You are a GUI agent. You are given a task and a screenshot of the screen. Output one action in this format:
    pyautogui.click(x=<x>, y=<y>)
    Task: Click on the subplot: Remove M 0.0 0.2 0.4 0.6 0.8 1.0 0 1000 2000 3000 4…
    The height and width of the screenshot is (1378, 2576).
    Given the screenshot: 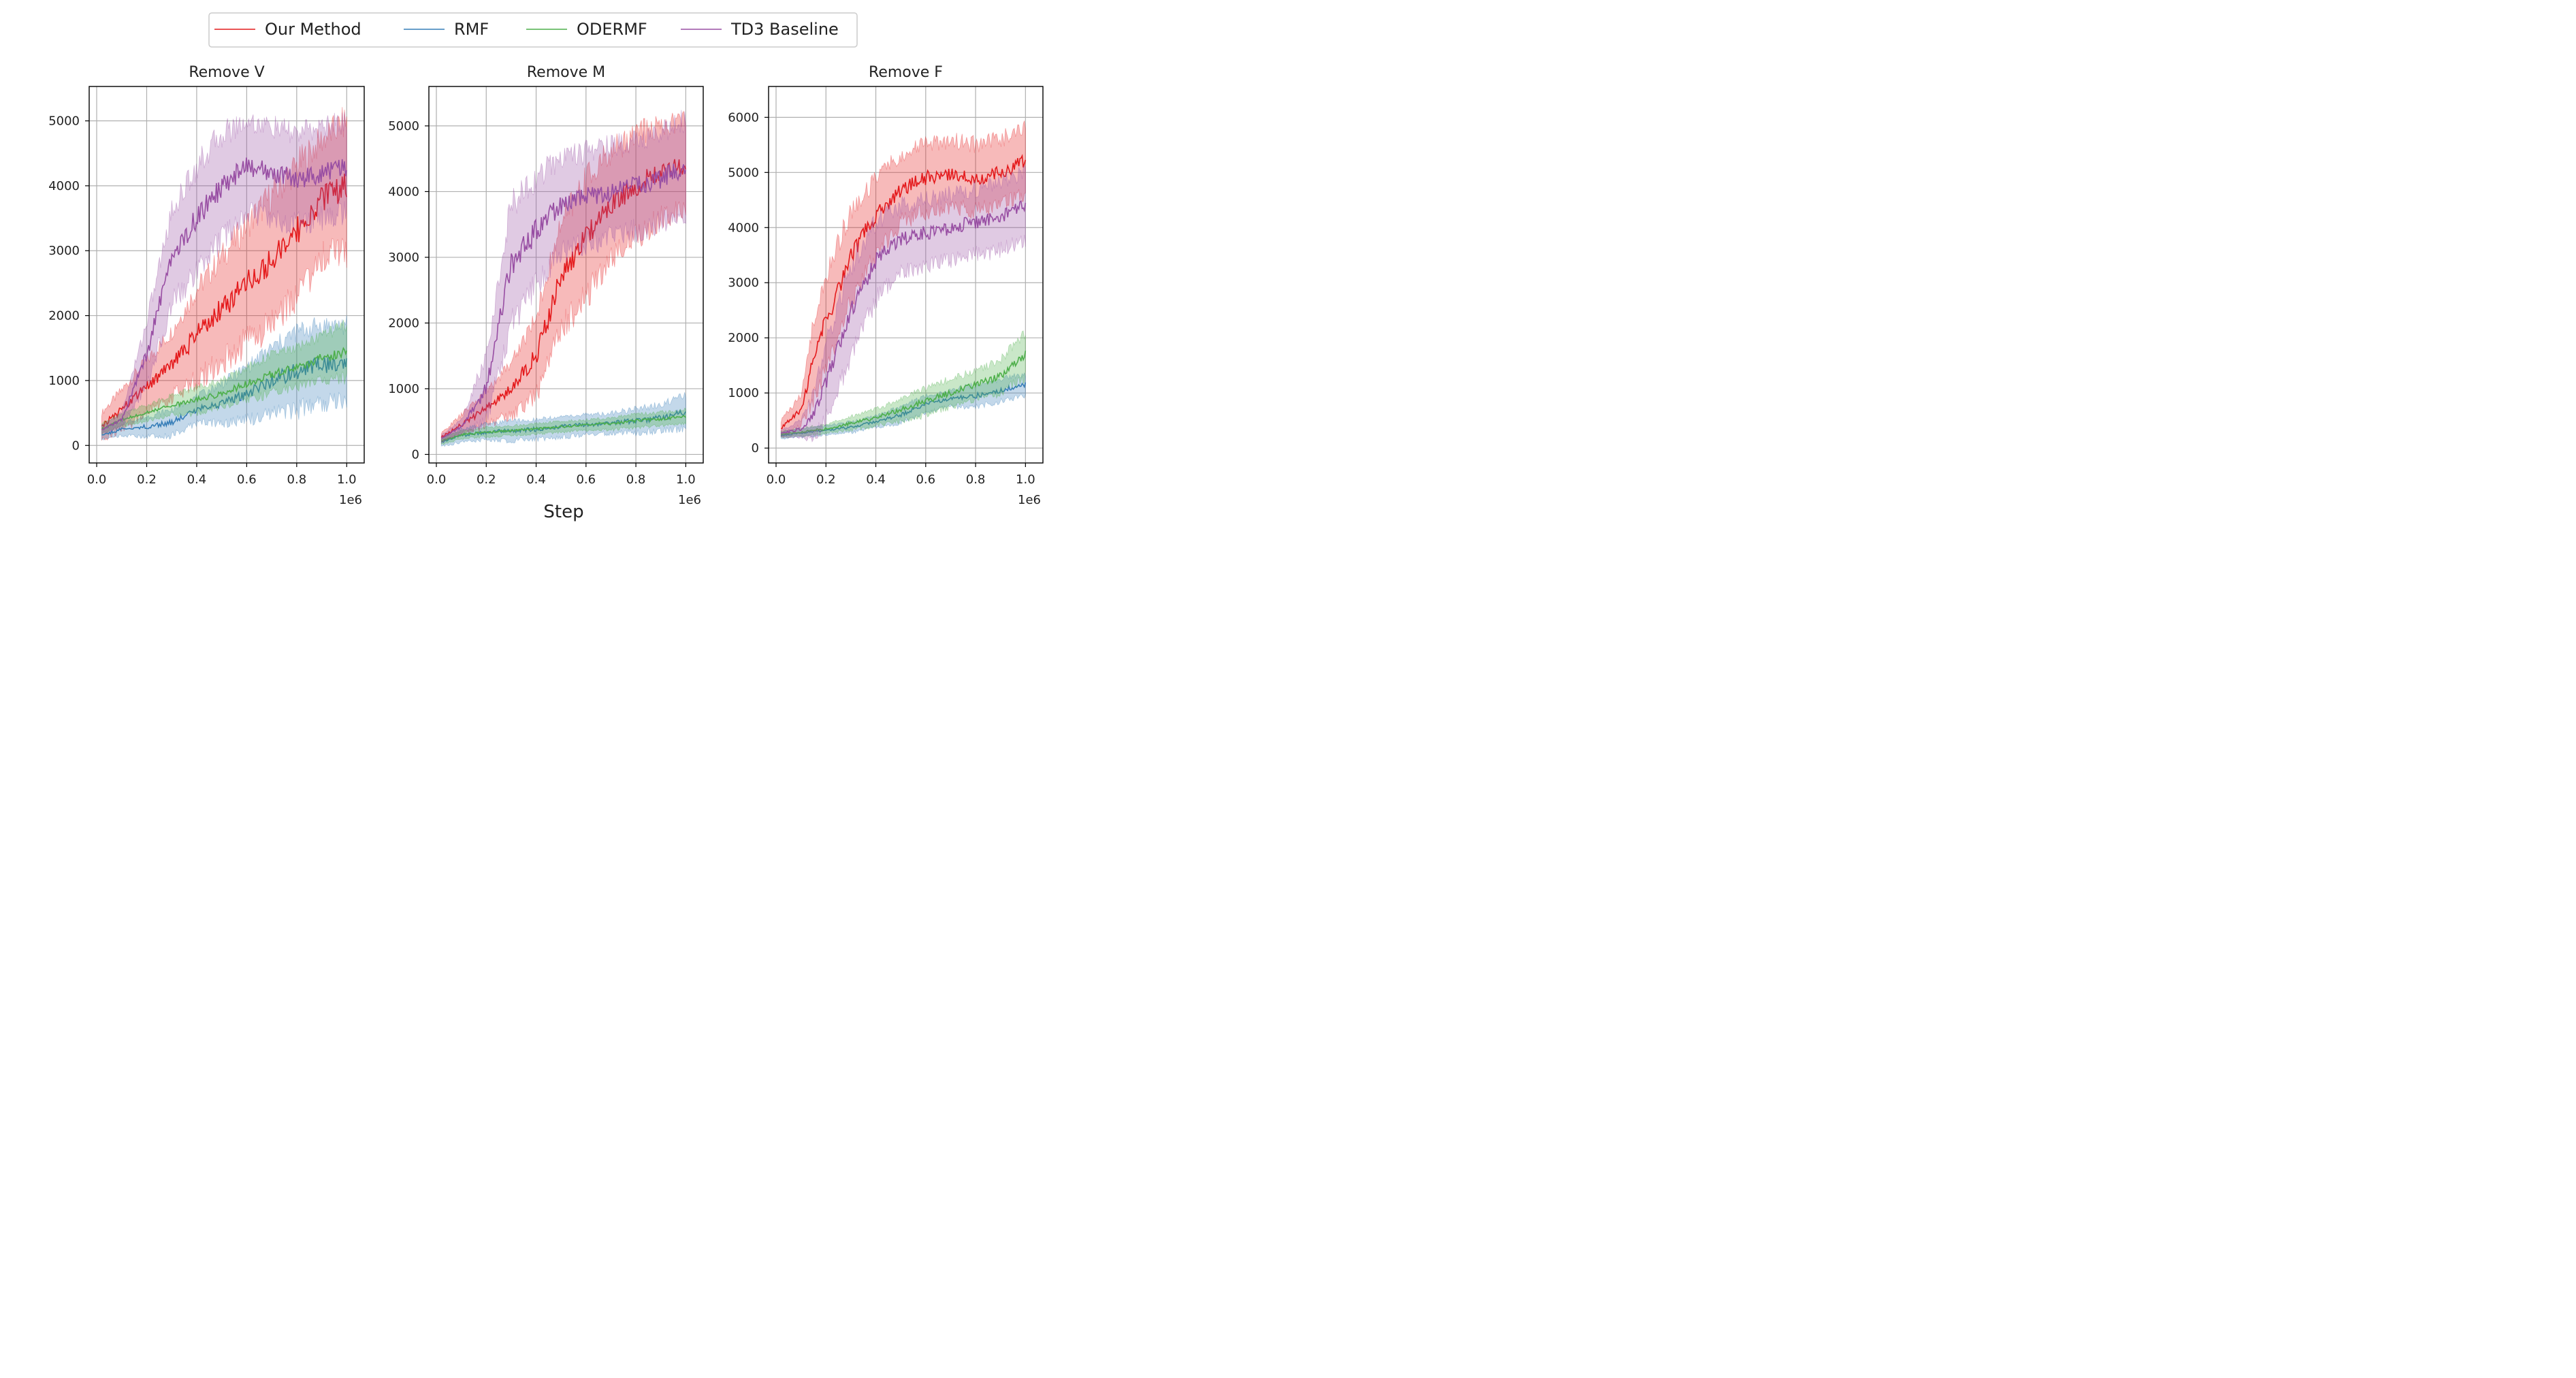 What is the action you would take?
    pyautogui.click(x=546, y=285)
    